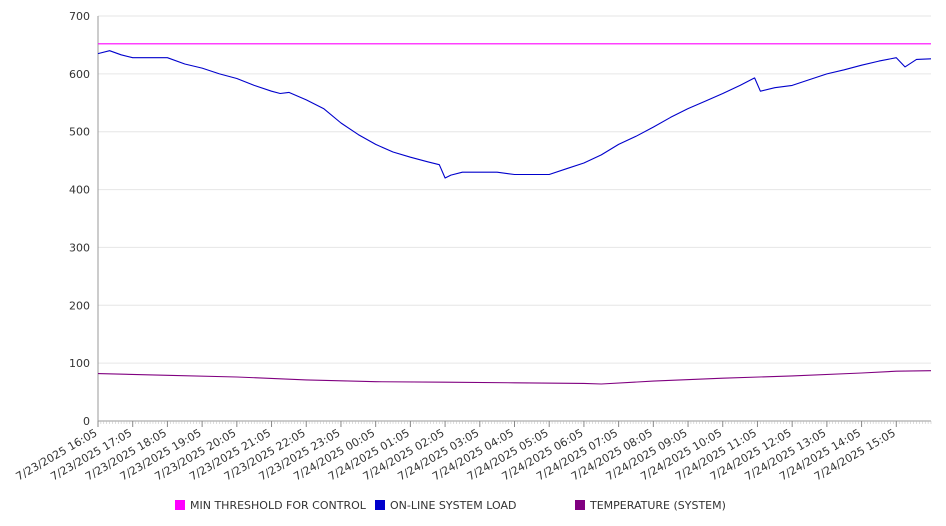 This screenshot has height=526, width=946. I want to click on y-tick-label: 500, so click(79, 132).